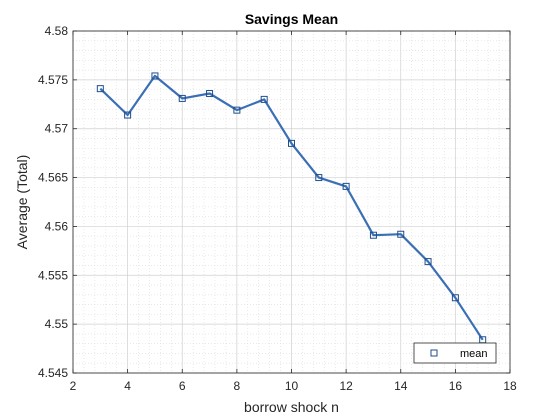 The image size is (560, 420). Describe the element at coordinates (53, 80) in the screenshot. I see `y-tick-label: 4.575` at that location.